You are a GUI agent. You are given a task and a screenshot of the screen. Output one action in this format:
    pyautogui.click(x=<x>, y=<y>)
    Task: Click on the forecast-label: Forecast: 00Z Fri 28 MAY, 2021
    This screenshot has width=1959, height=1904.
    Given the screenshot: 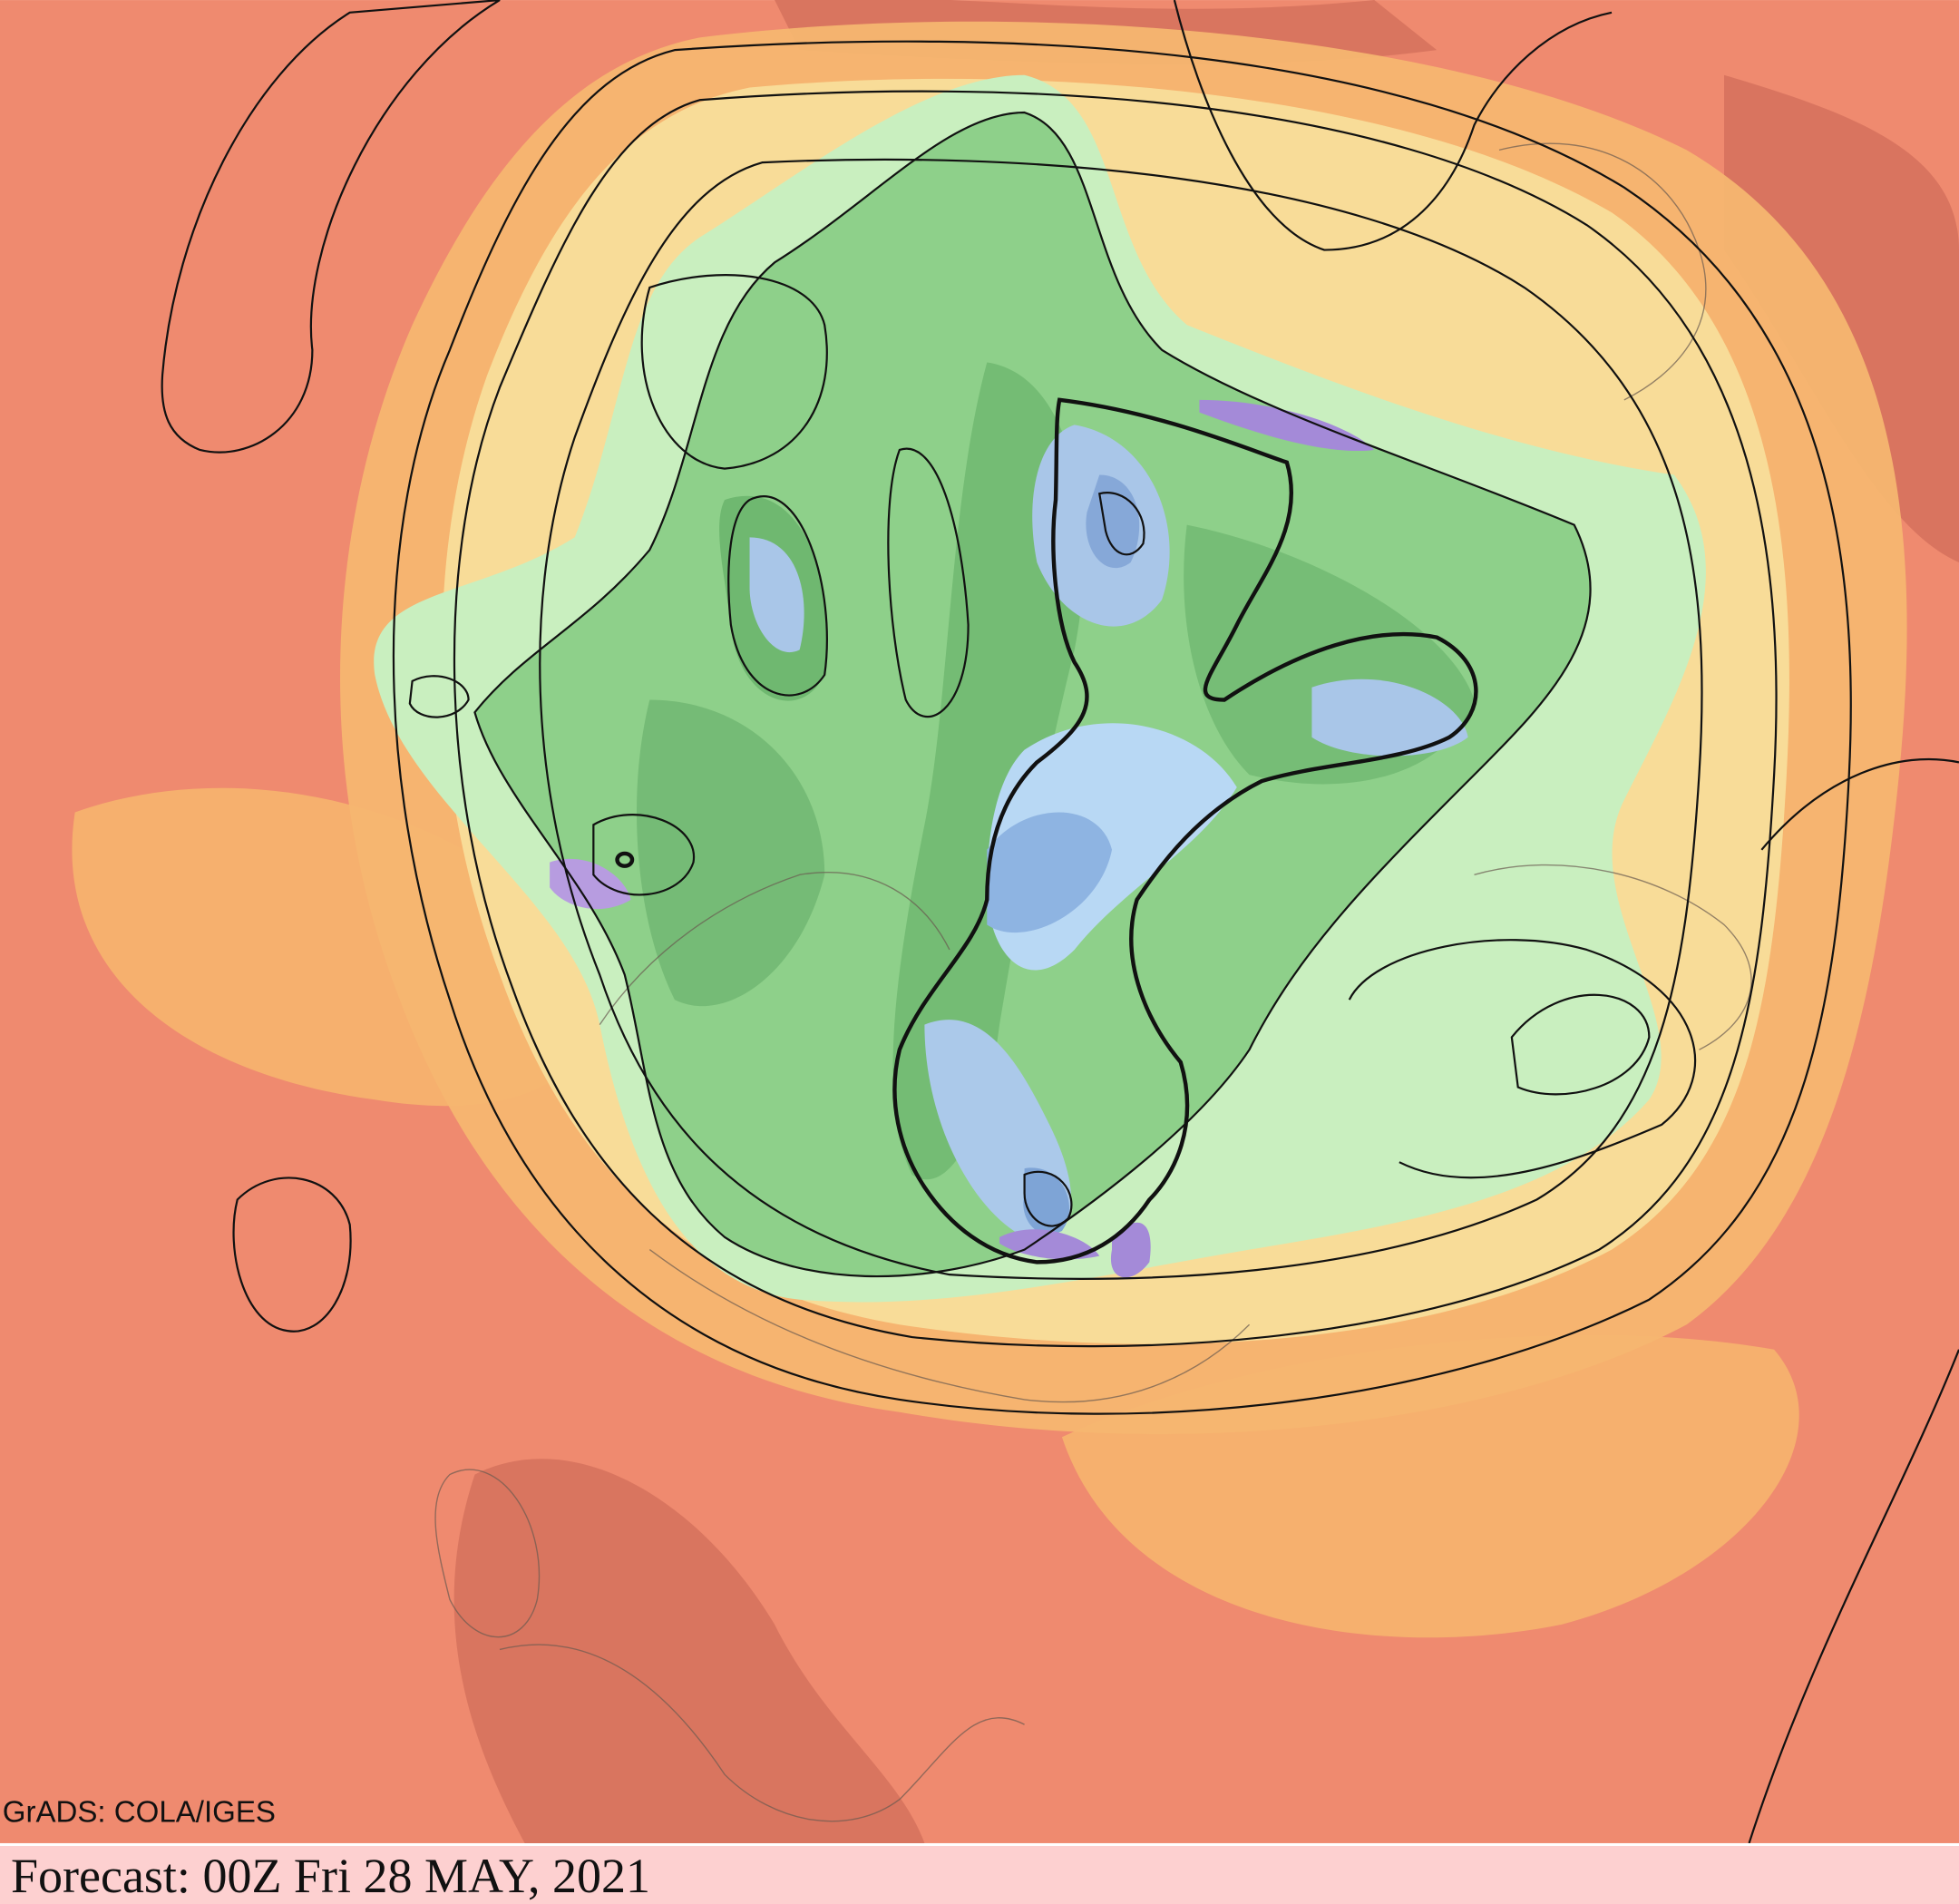 What is the action you would take?
    pyautogui.click(x=331, y=1876)
    